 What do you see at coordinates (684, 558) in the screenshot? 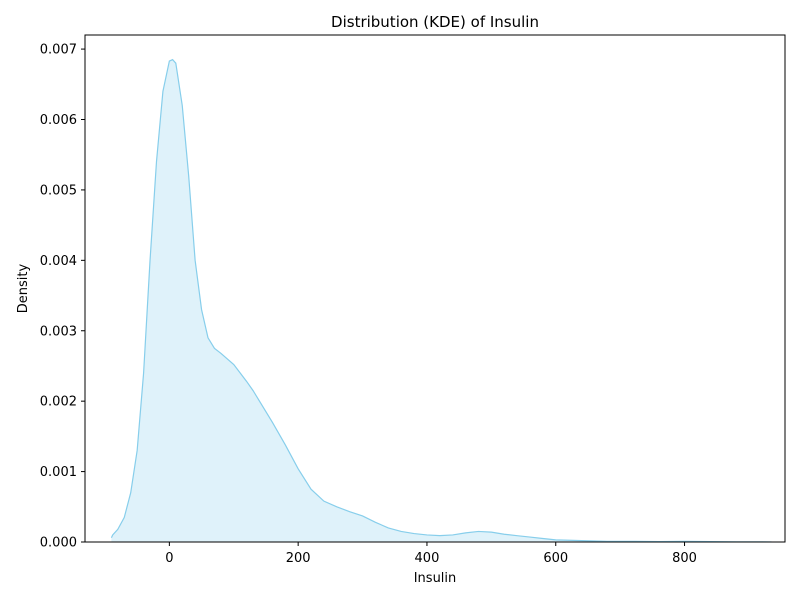
I see `x-tick-label: 800` at bounding box center [684, 558].